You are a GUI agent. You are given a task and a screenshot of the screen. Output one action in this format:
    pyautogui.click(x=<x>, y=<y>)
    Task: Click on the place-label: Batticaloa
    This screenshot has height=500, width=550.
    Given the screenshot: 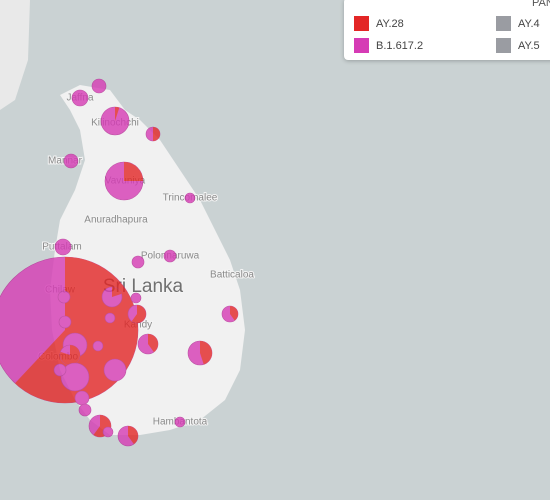 What is the action you would take?
    pyautogui.click(x=232, y=275)
    